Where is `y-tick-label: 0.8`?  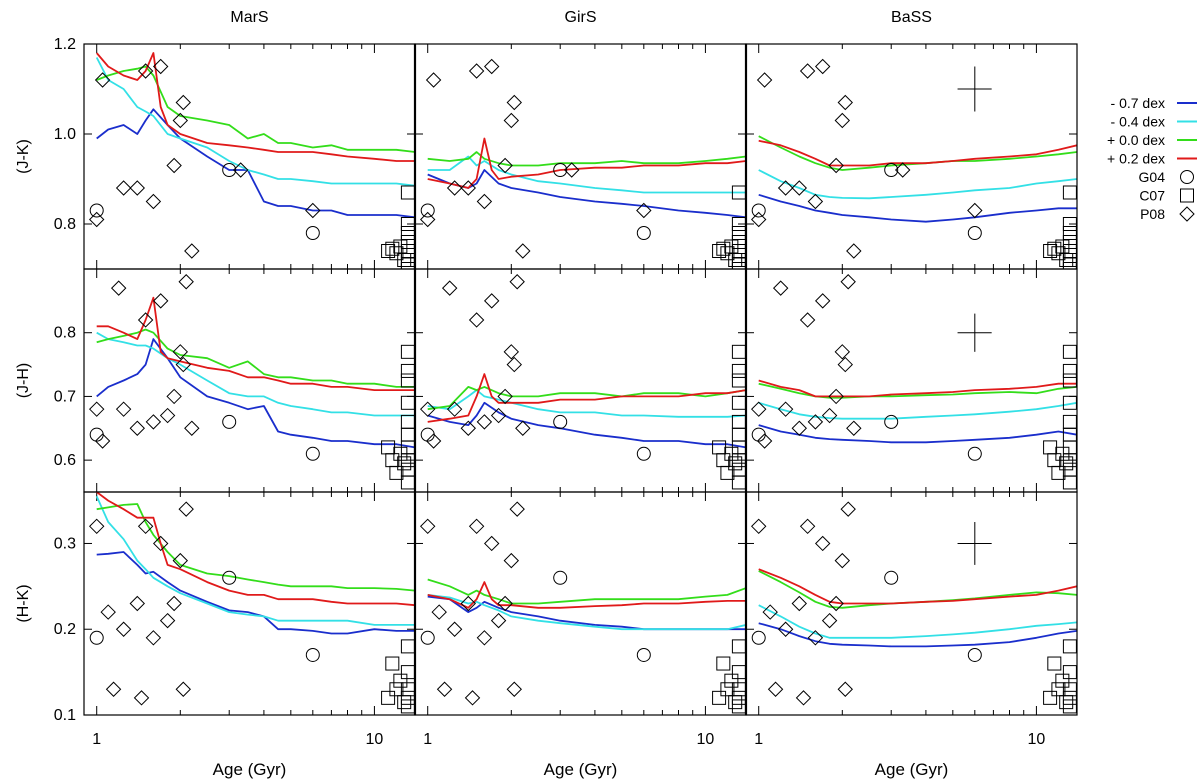 y-tick-label: 0.8 is located at coordinates (65, 224).